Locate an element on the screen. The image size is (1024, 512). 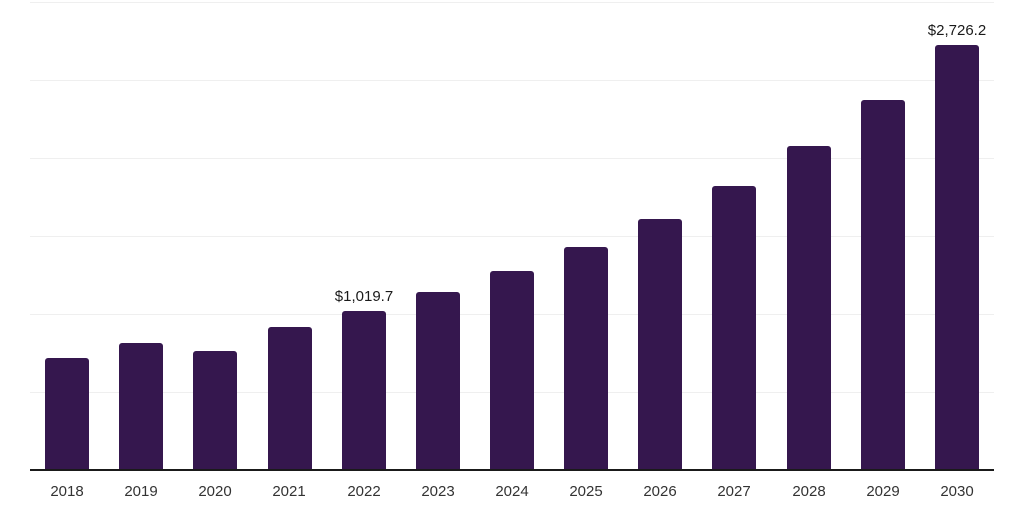
bar-2019 is located at coordinates (141, 406).